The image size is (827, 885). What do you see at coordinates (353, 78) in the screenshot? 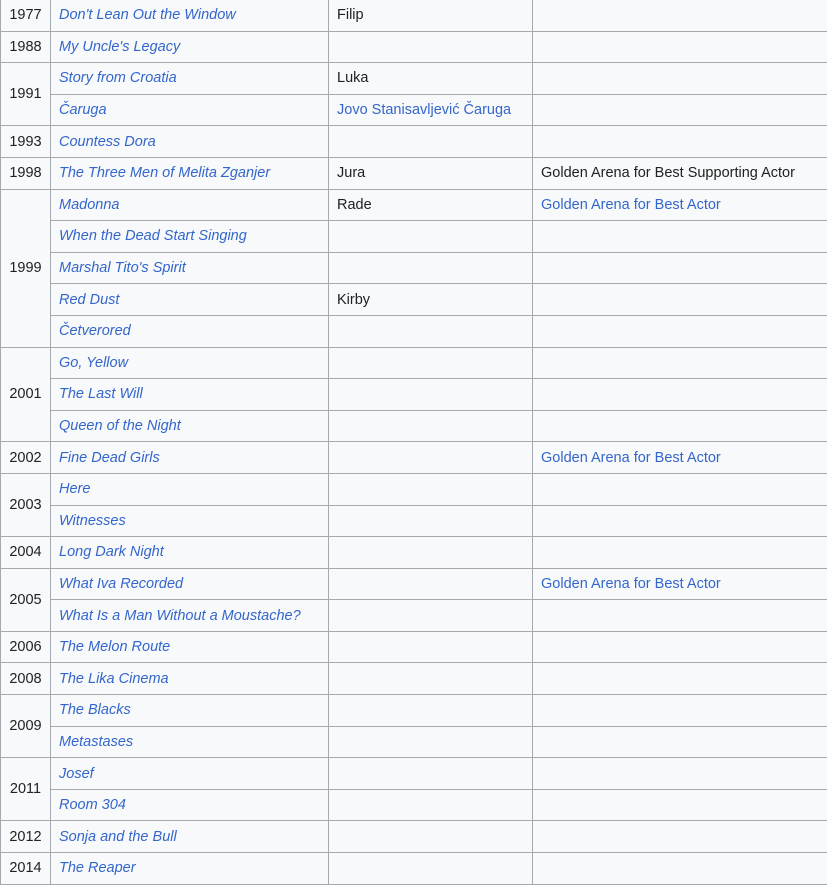
I see `role-text: Luka` at bounding box center [353, 78].